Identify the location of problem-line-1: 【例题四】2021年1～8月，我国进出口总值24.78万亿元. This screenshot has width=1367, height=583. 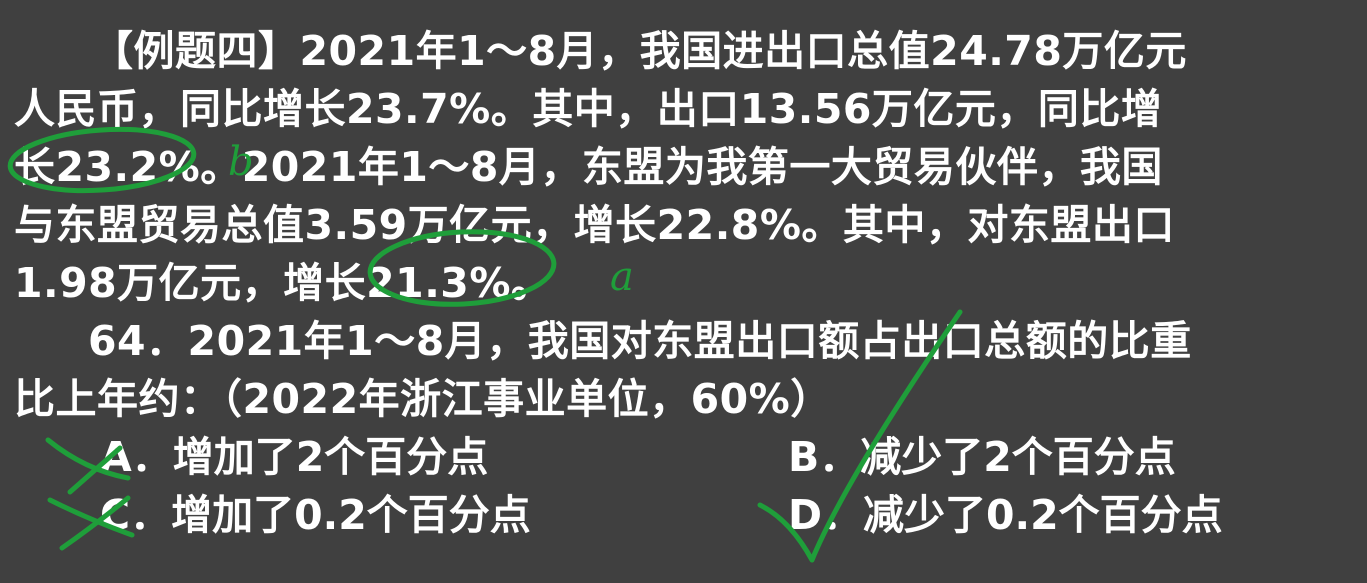
(639, 51).